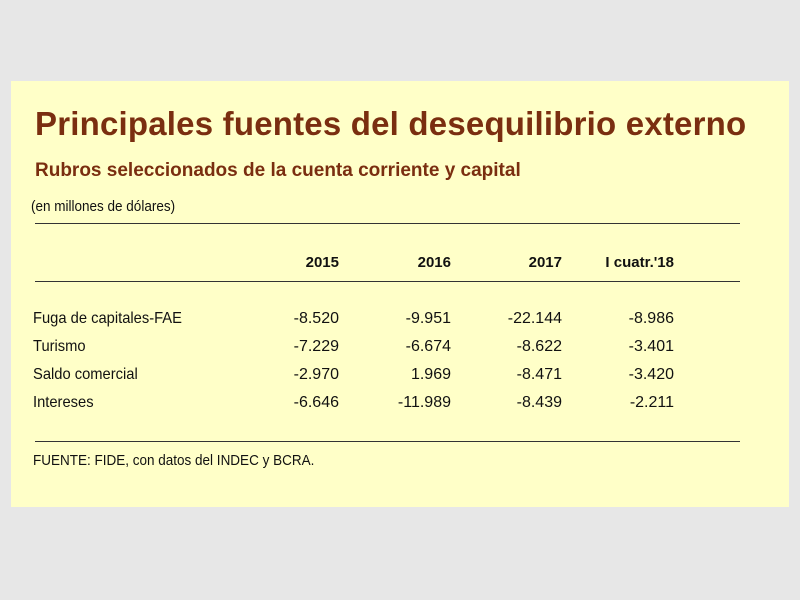  Describe the element at coordinates (387, 441) in the screenshot. I see `bottom-rule` at that location.